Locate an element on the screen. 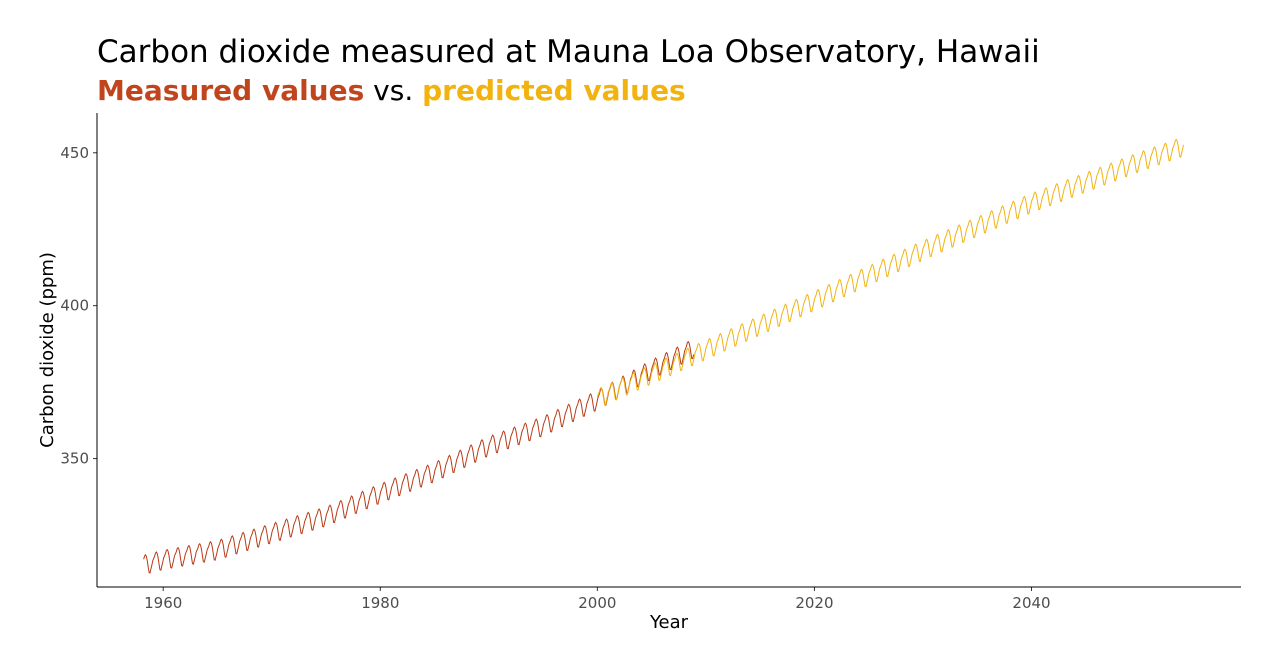  x-tick-label: 2000 is located at coordinates (597, 603).